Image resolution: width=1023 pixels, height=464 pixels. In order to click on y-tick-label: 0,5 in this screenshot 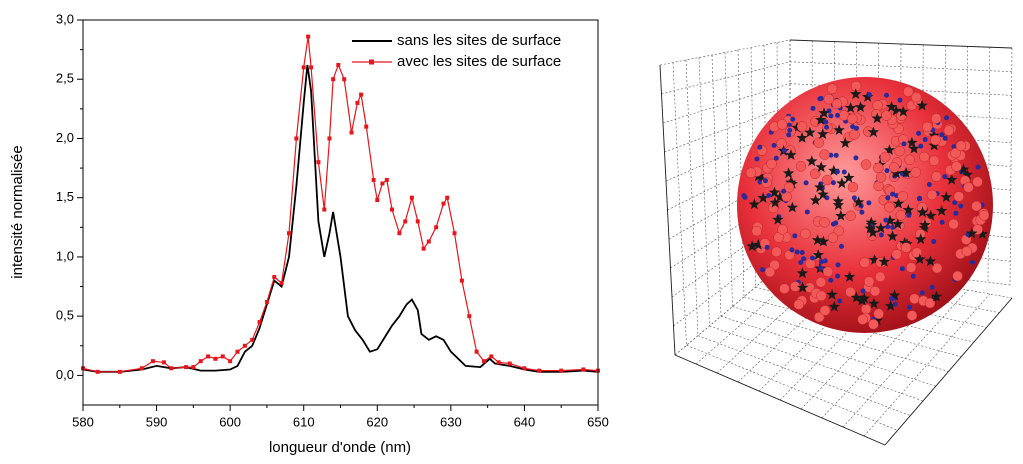, I will do `click(65, 315)`.